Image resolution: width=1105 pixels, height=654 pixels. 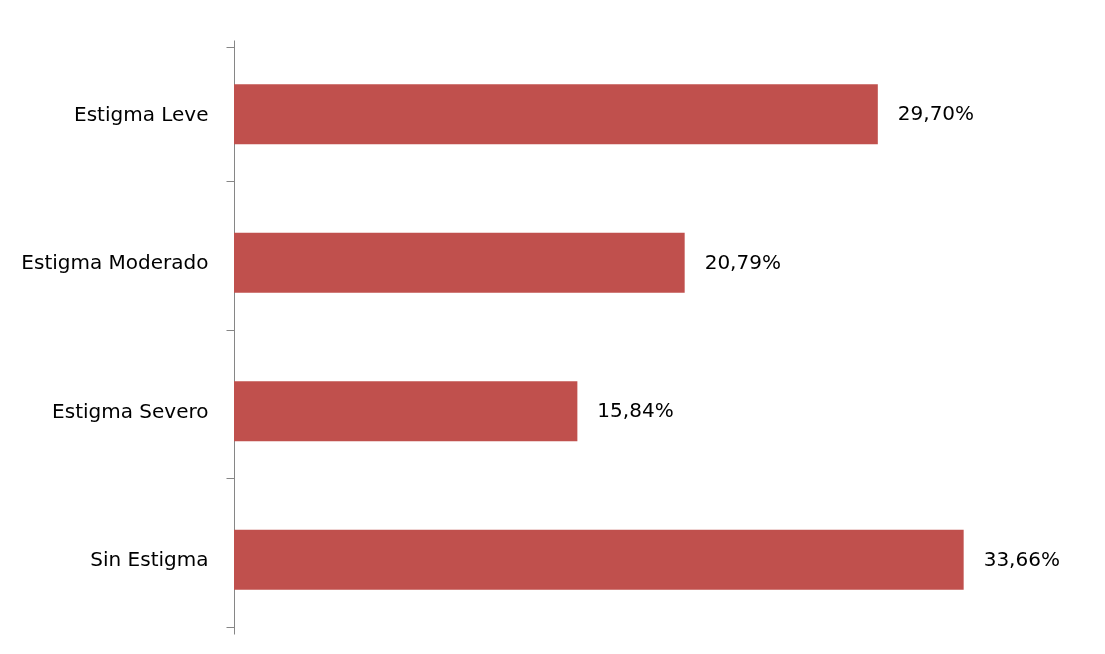 What do you see at coordinates (130, 410) in the screenshot?
I see `y-tick-label: Estigma Severo` at bounding box center [130, 410].